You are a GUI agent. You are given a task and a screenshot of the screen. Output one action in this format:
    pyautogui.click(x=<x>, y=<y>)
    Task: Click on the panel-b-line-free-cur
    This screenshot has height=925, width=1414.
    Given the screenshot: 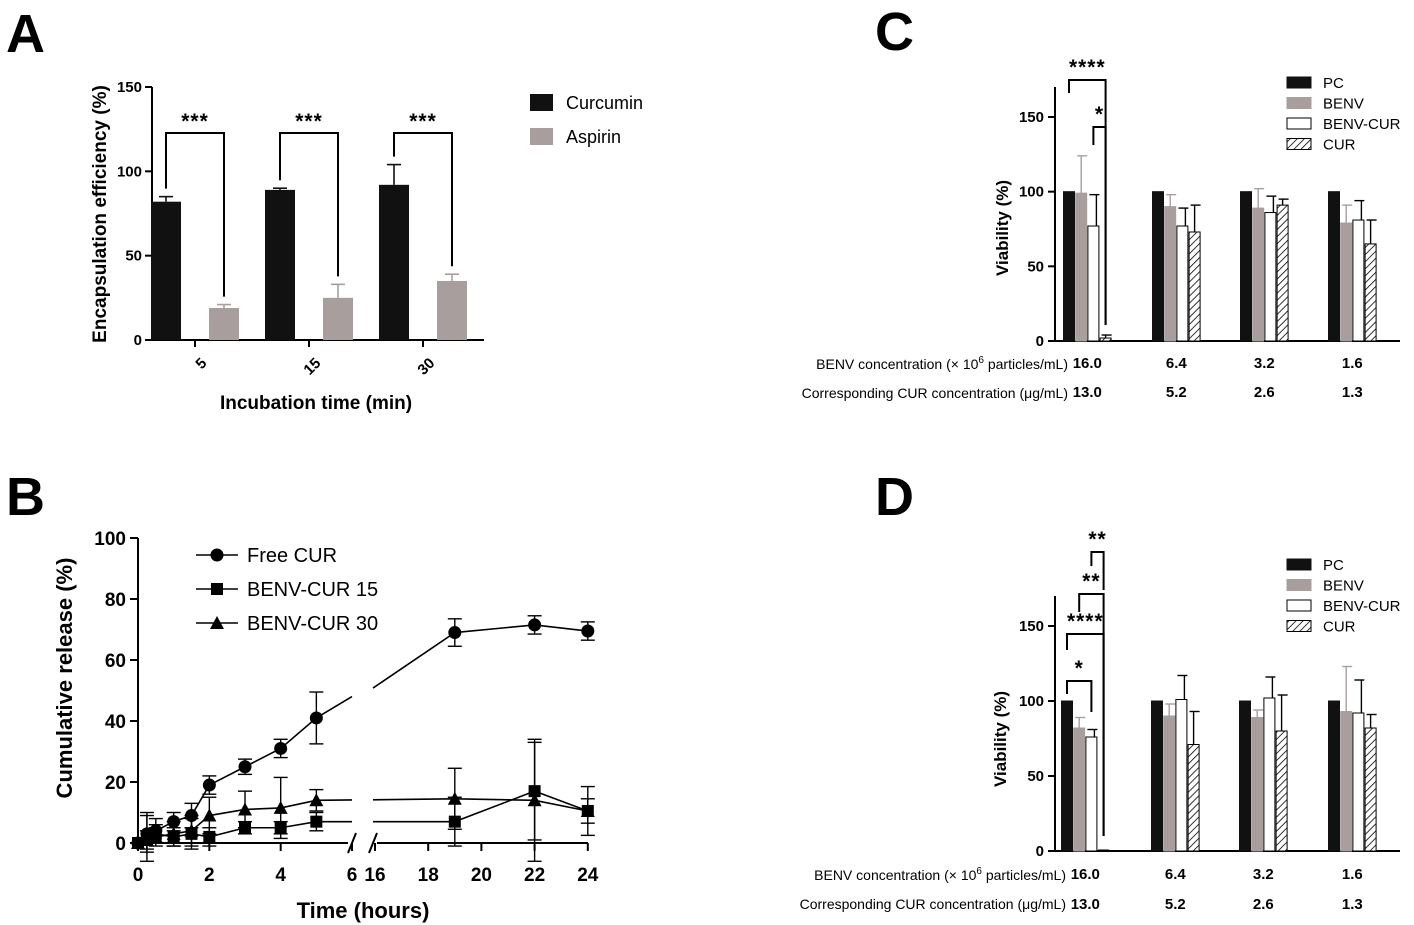 What is the action you would take?
    pyautogui.click(x=480, y=656)
    